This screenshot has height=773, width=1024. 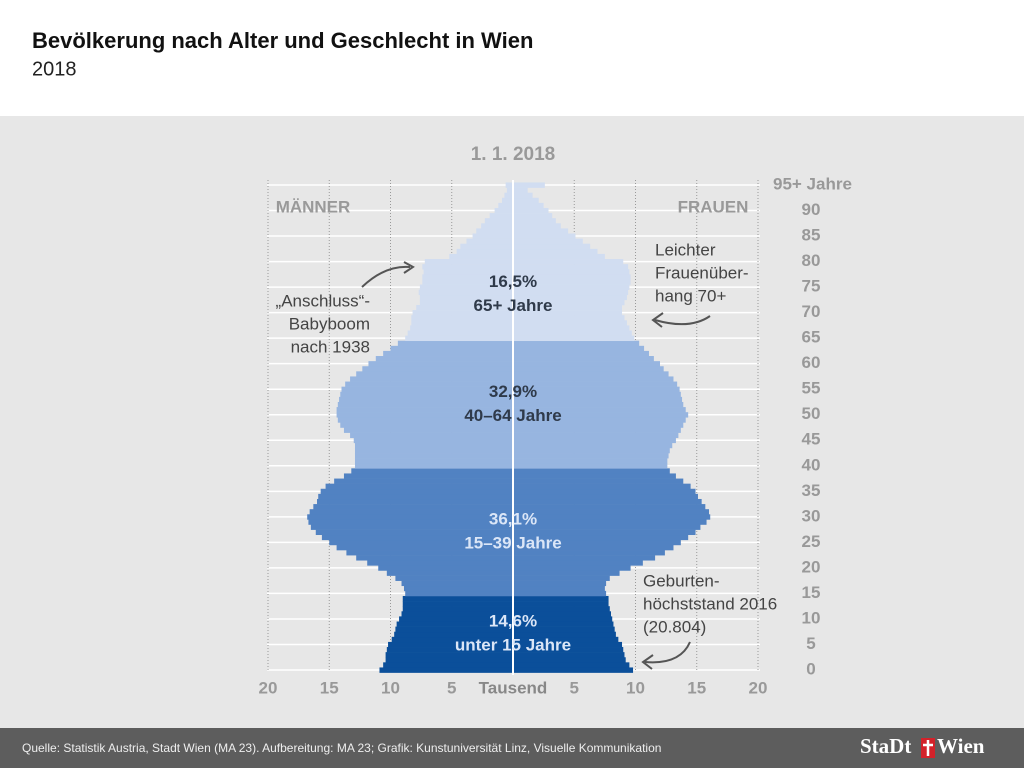 I want to click on y-tick-label: 55, so click(x=811, y=388).